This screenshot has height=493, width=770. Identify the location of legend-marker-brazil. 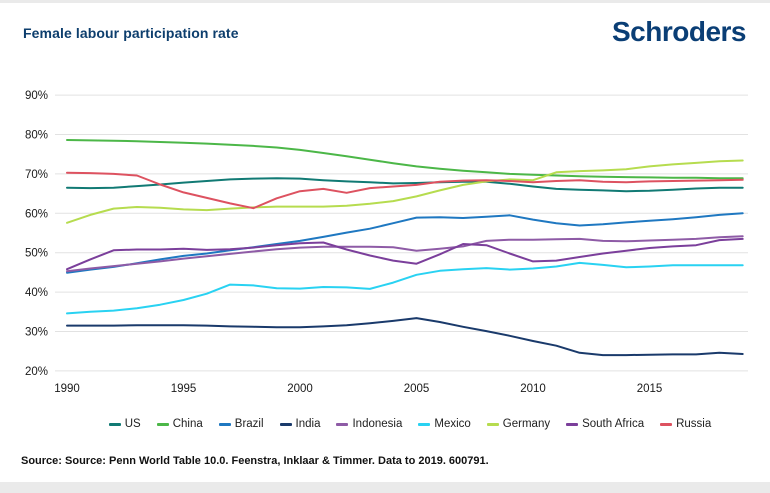
(224, 424).